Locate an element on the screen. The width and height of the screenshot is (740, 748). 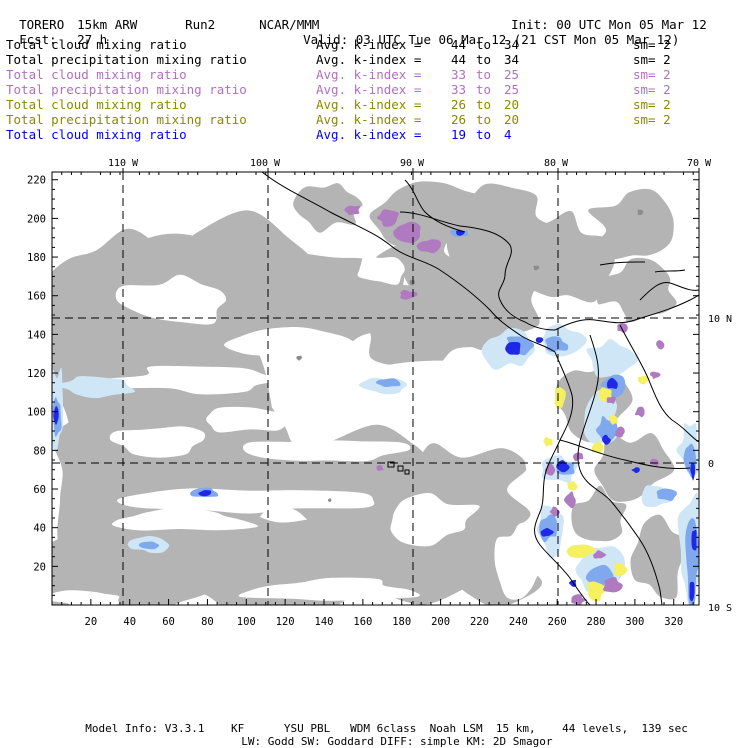
model-resolution: 15km ARW is located at coordinates (107, 24).